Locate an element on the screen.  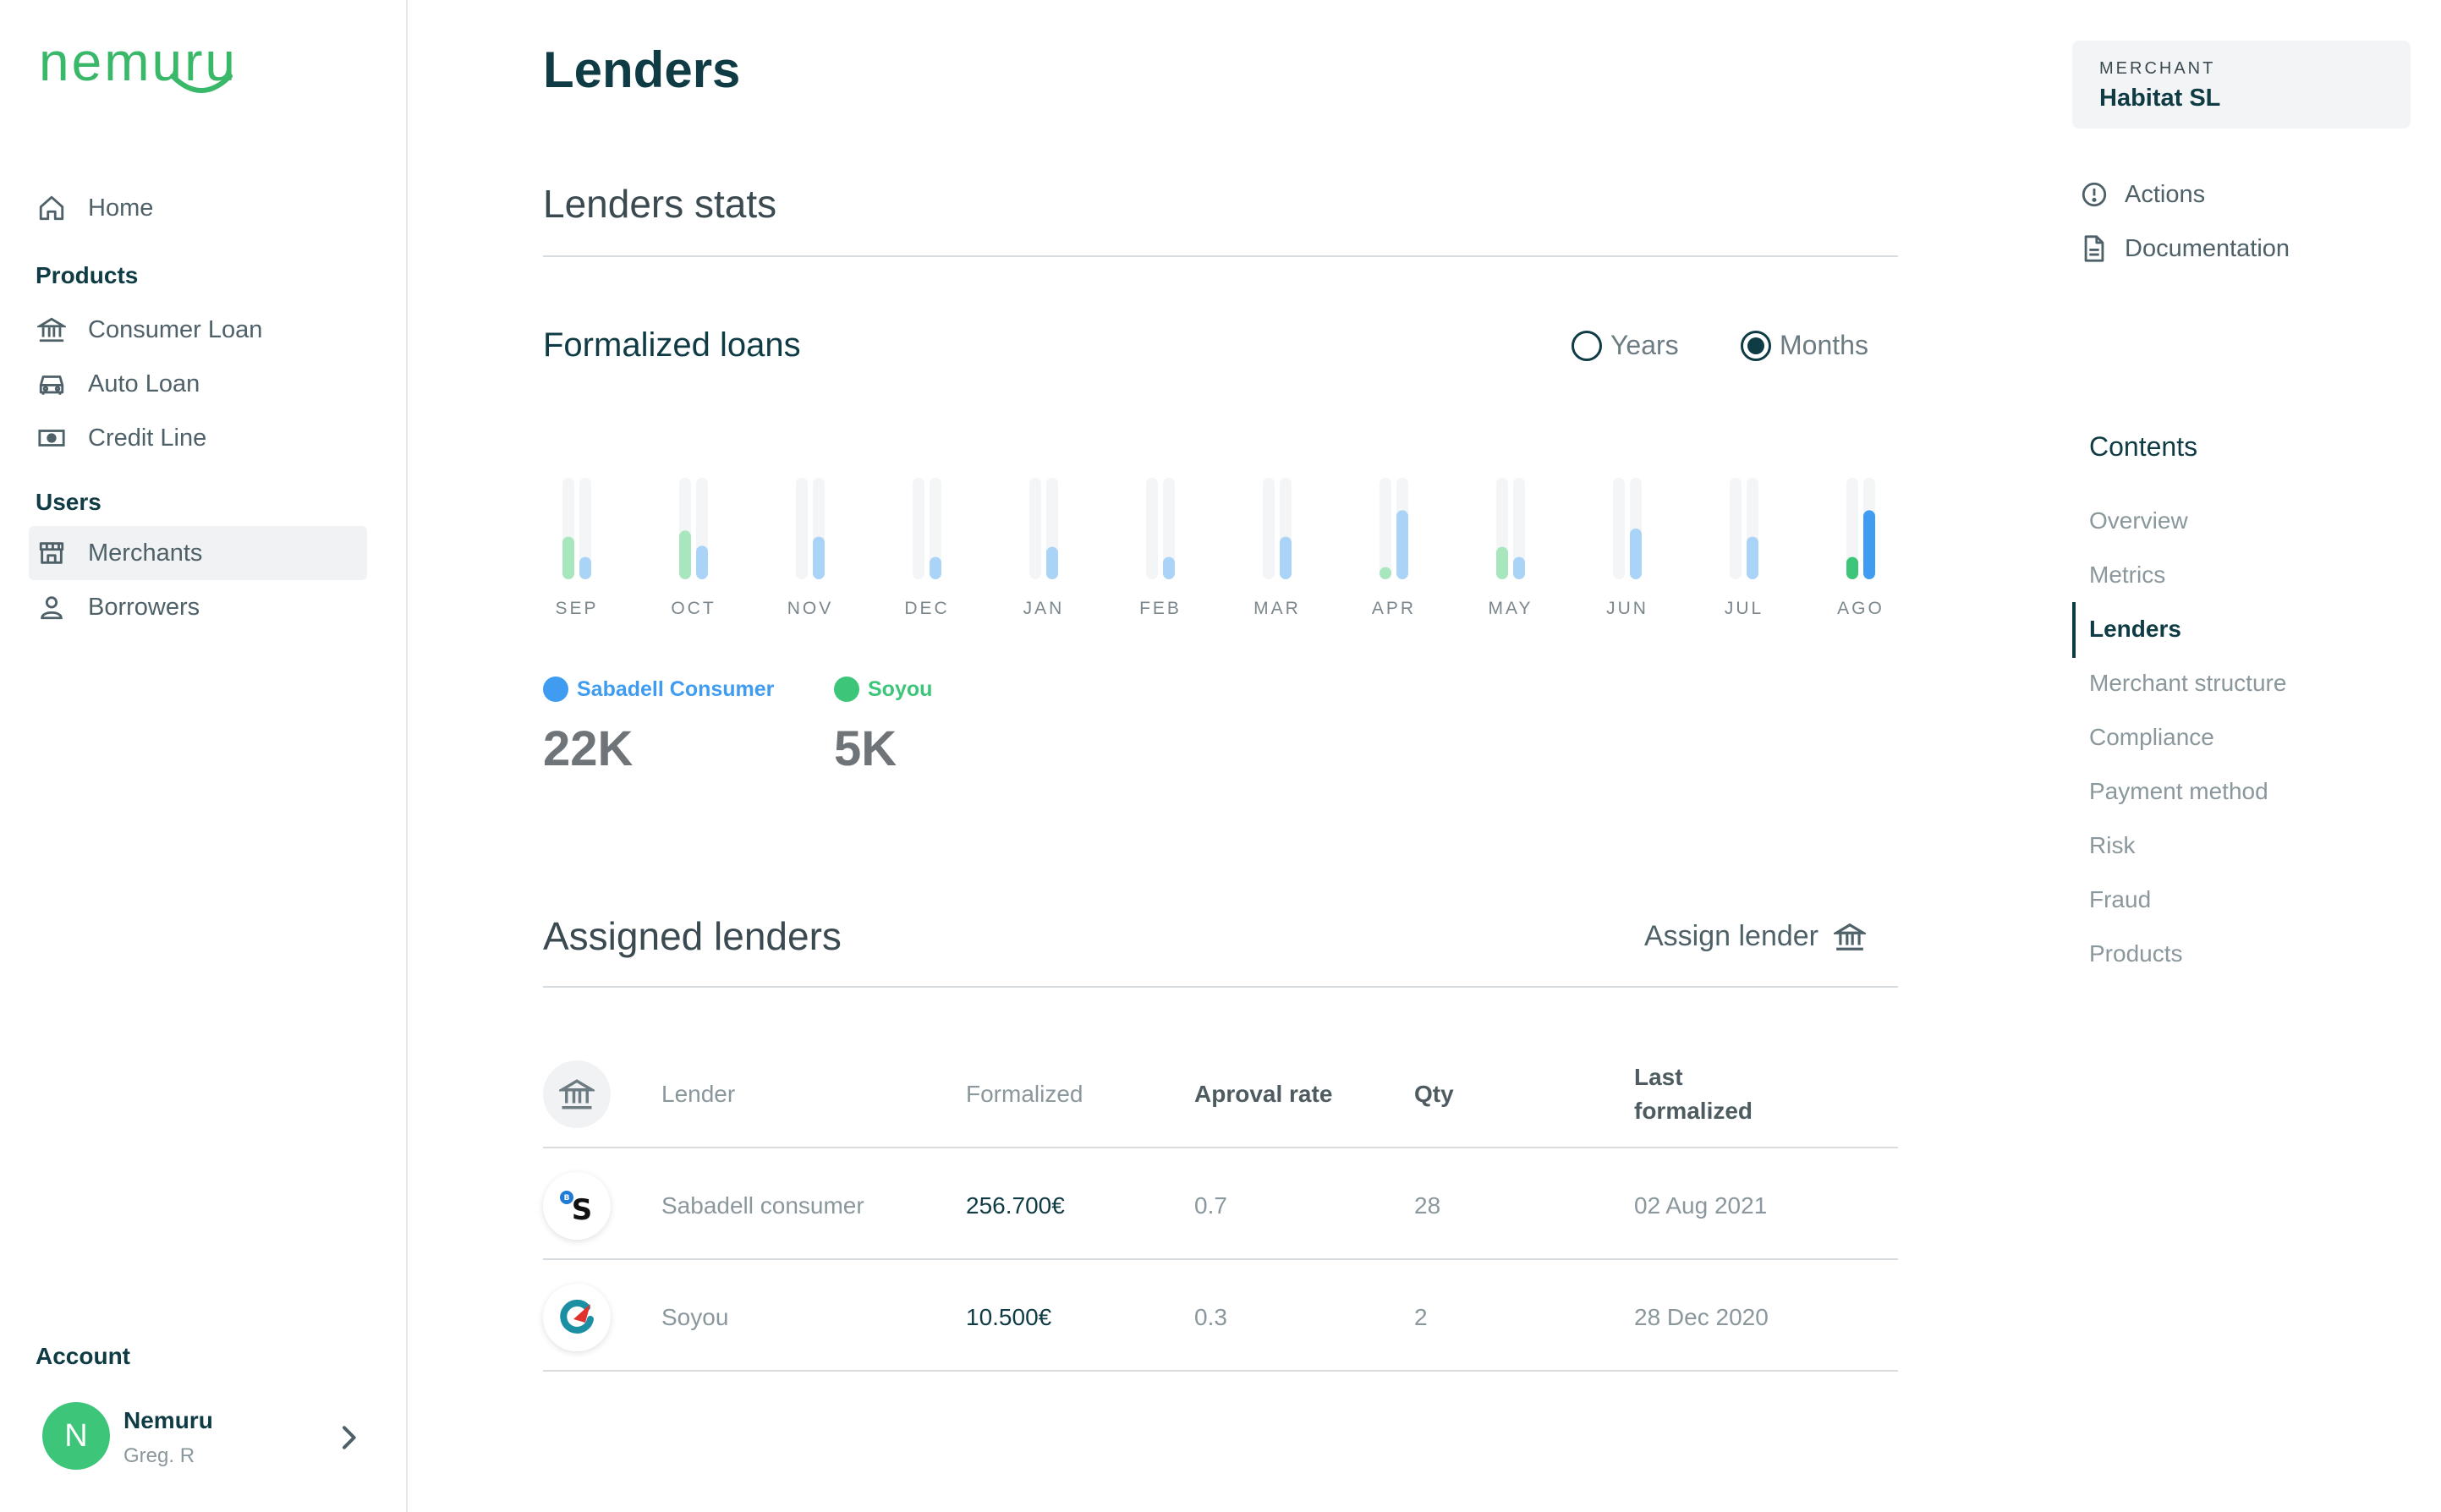
merchant-card is located at coordinates (2241, 85).